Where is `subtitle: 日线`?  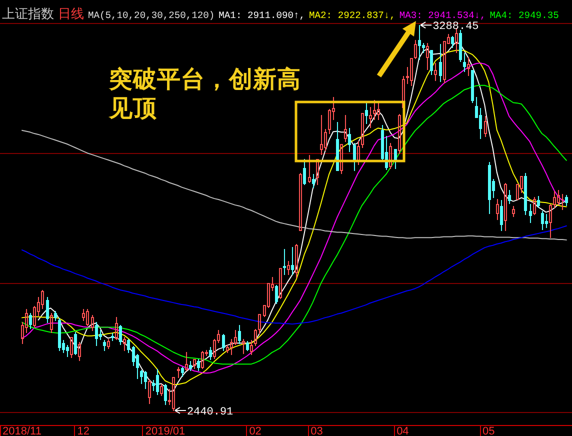
subtitle: 日线 is located at coordinates (71, 13).